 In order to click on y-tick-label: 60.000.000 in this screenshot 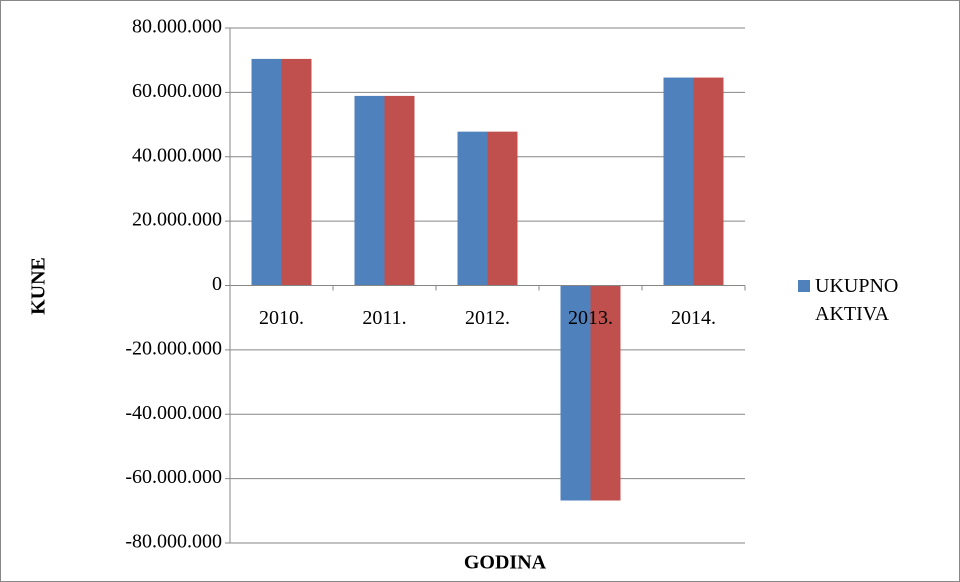, I will do `click(177, 91)`.